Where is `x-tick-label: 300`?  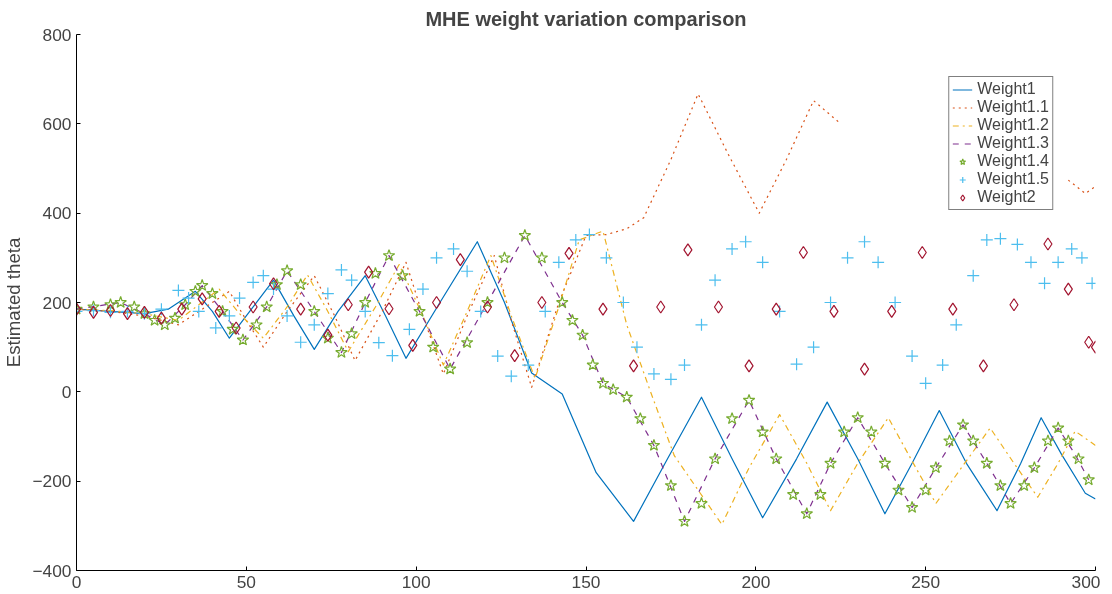 x-tick-label: 300 is located at coordinates (1086, 581).